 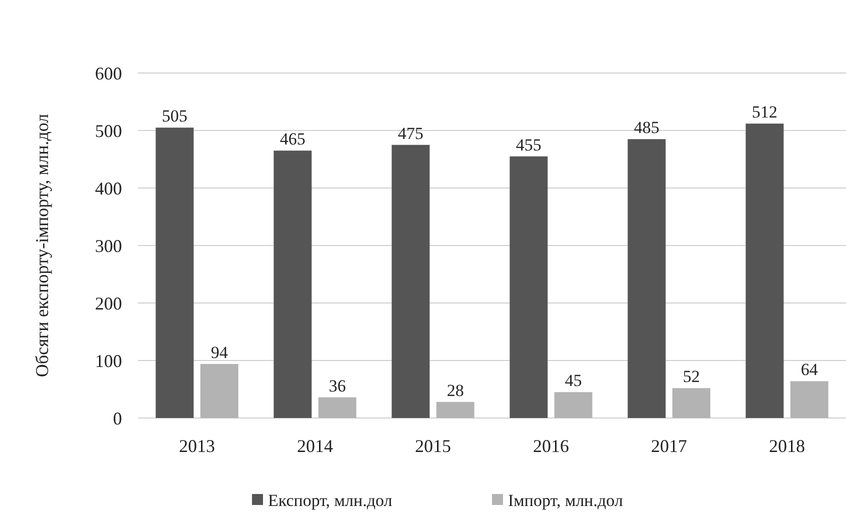 I want to click on data-label: 64, so click(x=809, y=370).